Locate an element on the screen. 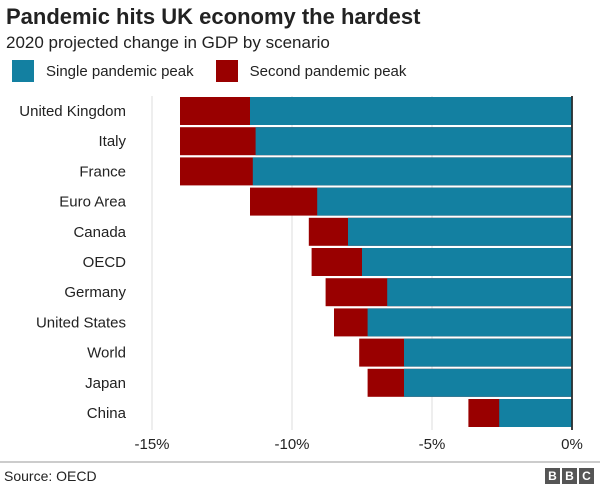  x-tick-label: -10% is located at coordinates (291, 444).